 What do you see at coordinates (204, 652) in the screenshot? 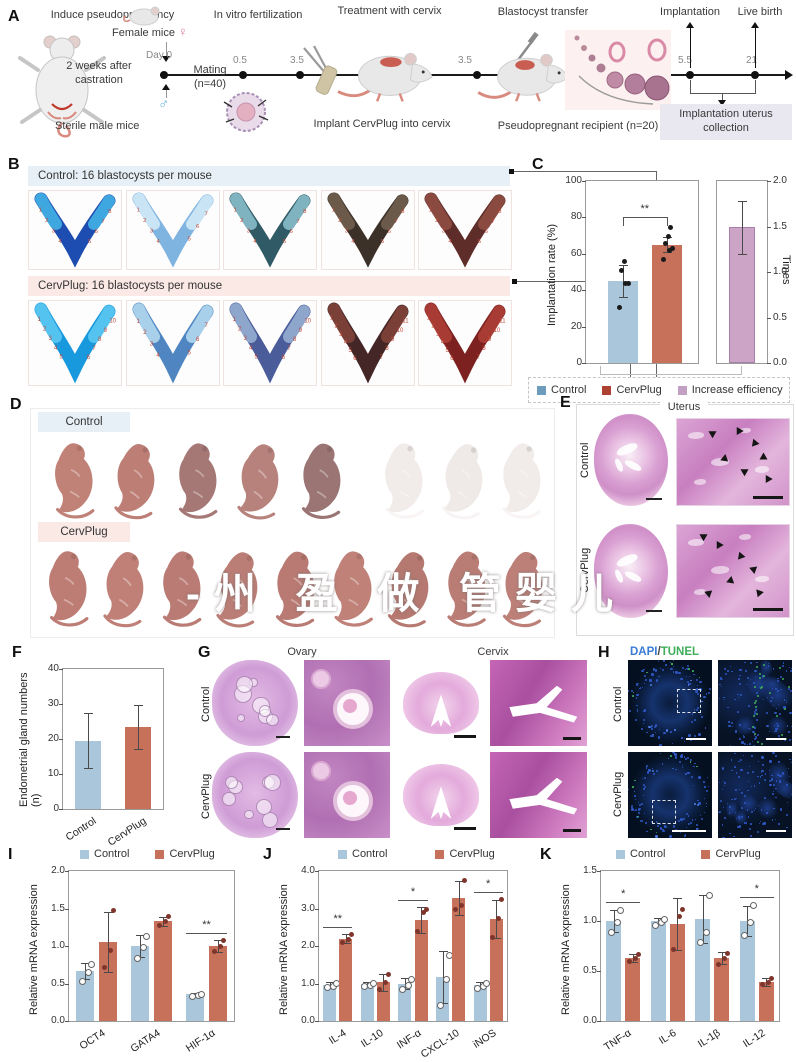
I see `panel-g-label: G` at bounding box center [204, 652].